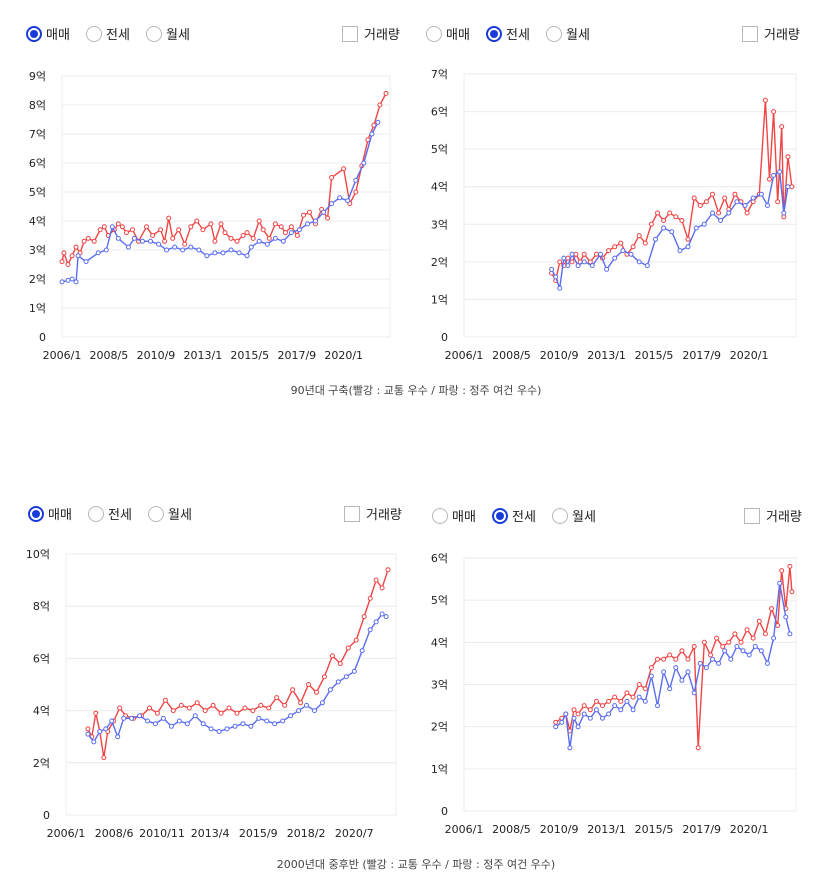 The width and height of the screenshot is (832, 886). I want to click on radio-jeonse-3: 전세, so click(110, 513).